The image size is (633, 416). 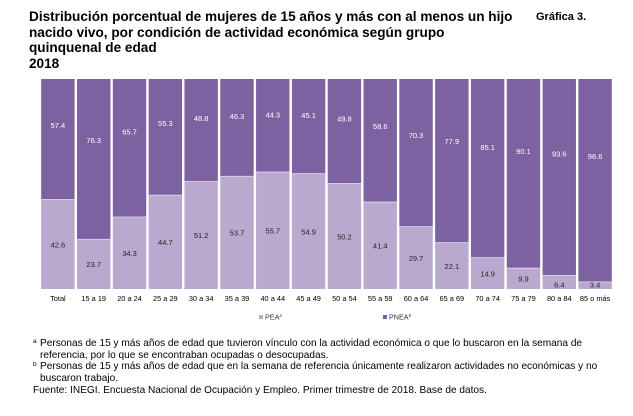 I want to click on x-tick-label-4: 30 a 34, so click(x=201, y=298).